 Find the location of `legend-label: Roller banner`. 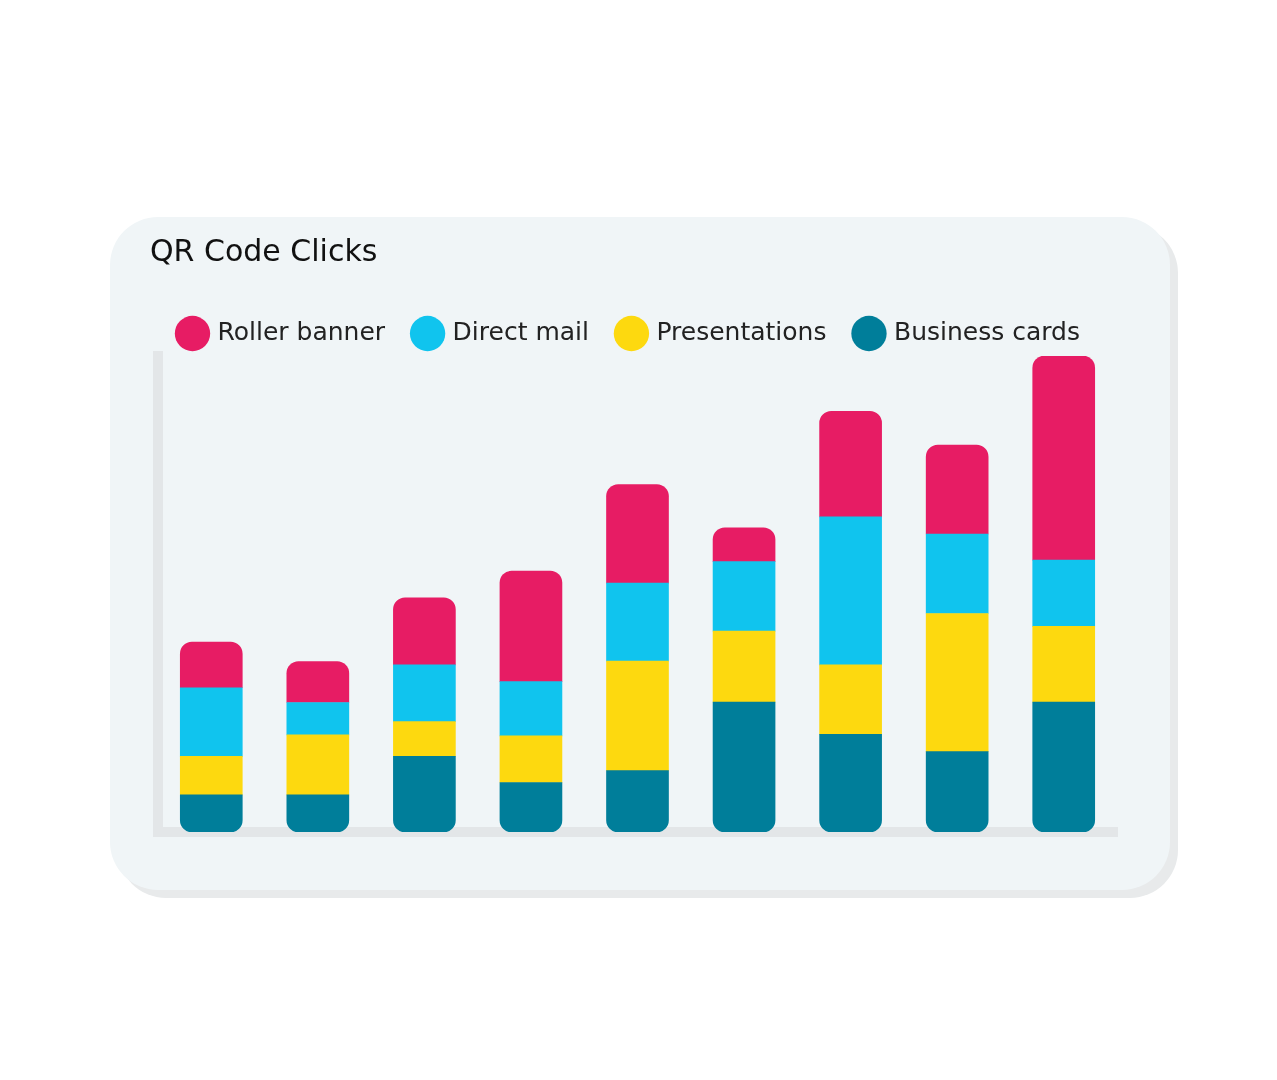

legend-label: Roller banner is located at coordinates (301, 331).